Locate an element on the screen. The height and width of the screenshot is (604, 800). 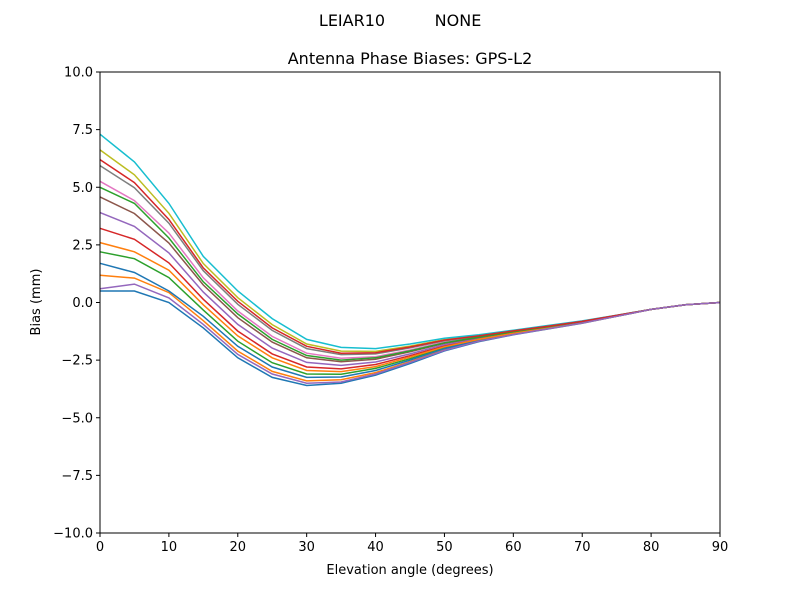
x-tick-label: 20 is located at coordinates (238, 547).